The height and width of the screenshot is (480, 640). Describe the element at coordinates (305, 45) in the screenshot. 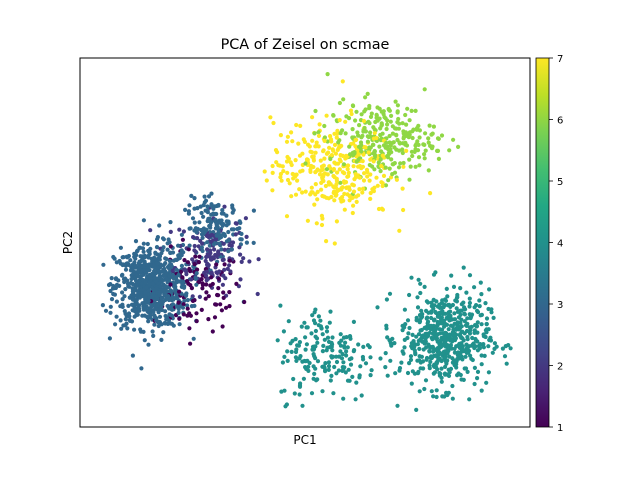

I see `chart-title: PCA of Zeisel on scmae` at that location.